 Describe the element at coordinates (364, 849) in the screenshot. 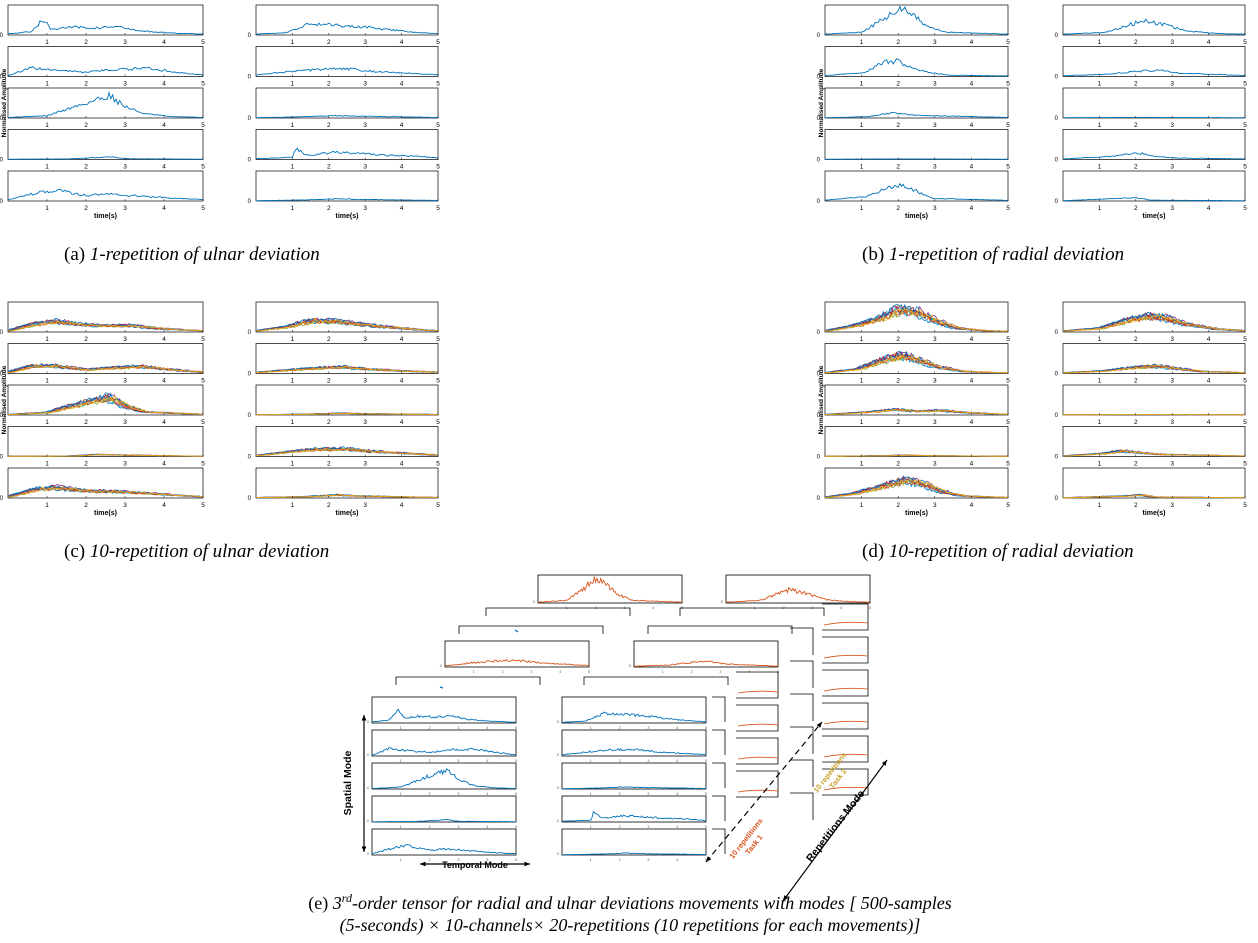

I see `arrow-head` at that location.